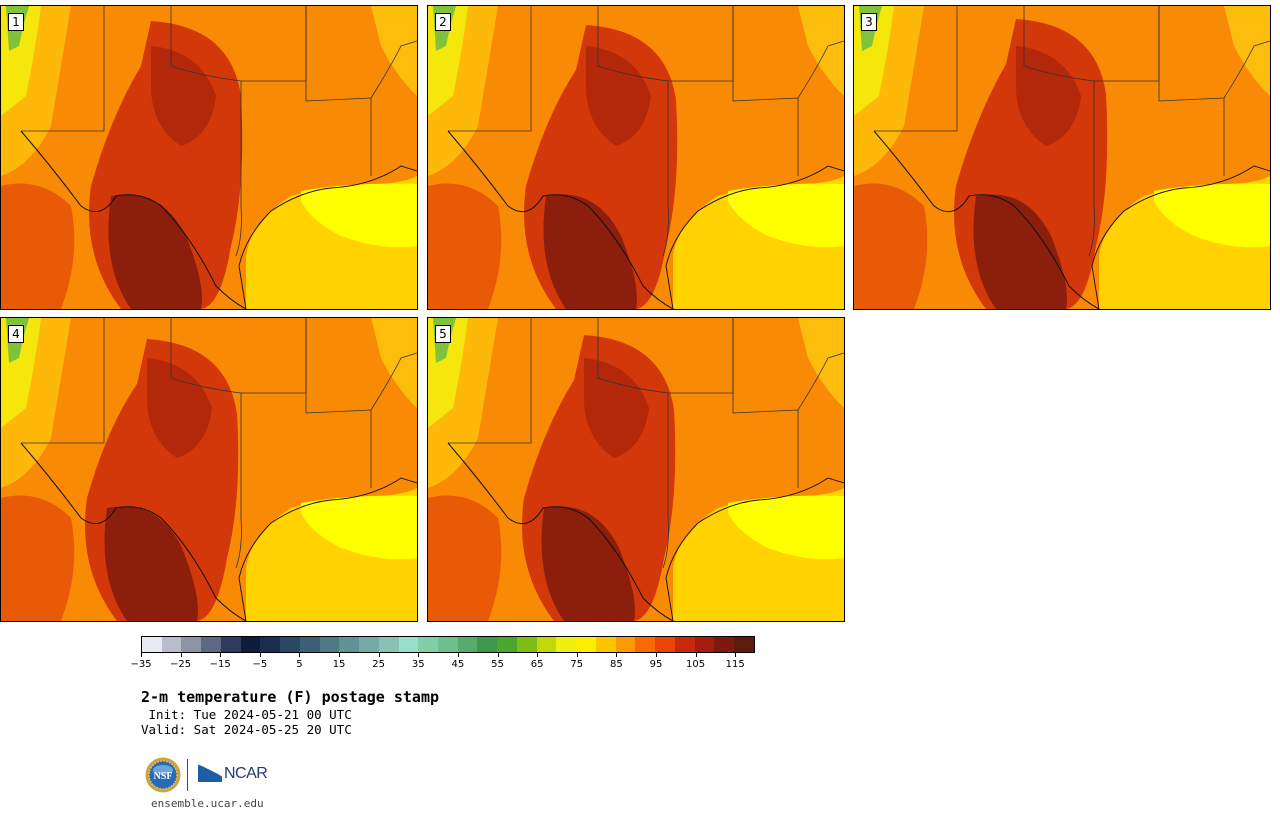 The width and height of the screenshot is (1280, 815). I want to click on colorbar-tick-label: 35, so click(418, 664).